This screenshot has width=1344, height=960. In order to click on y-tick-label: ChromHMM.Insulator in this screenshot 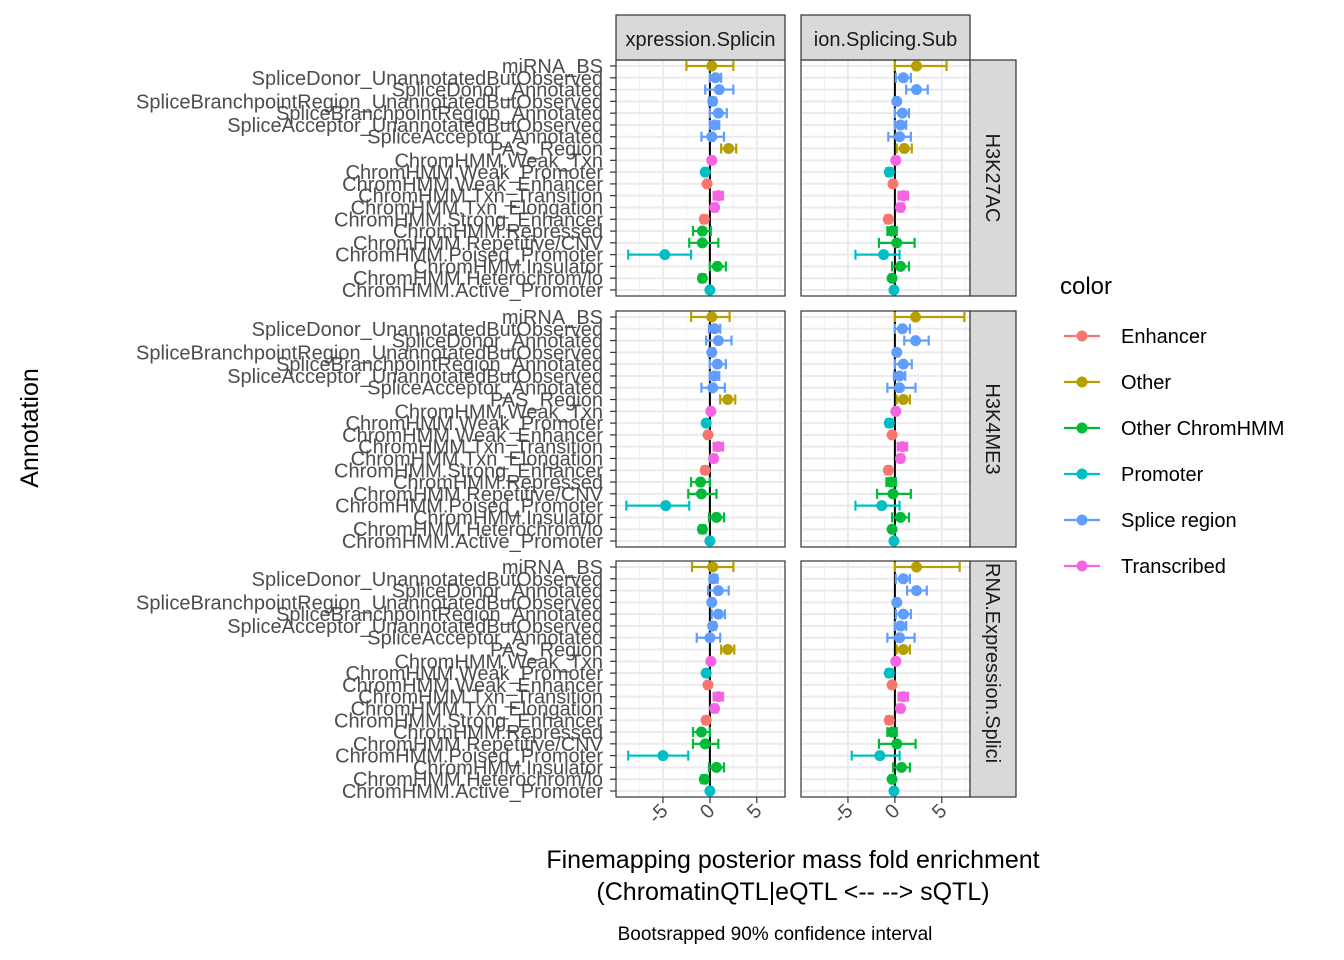, I will do `click(508, 267)`.